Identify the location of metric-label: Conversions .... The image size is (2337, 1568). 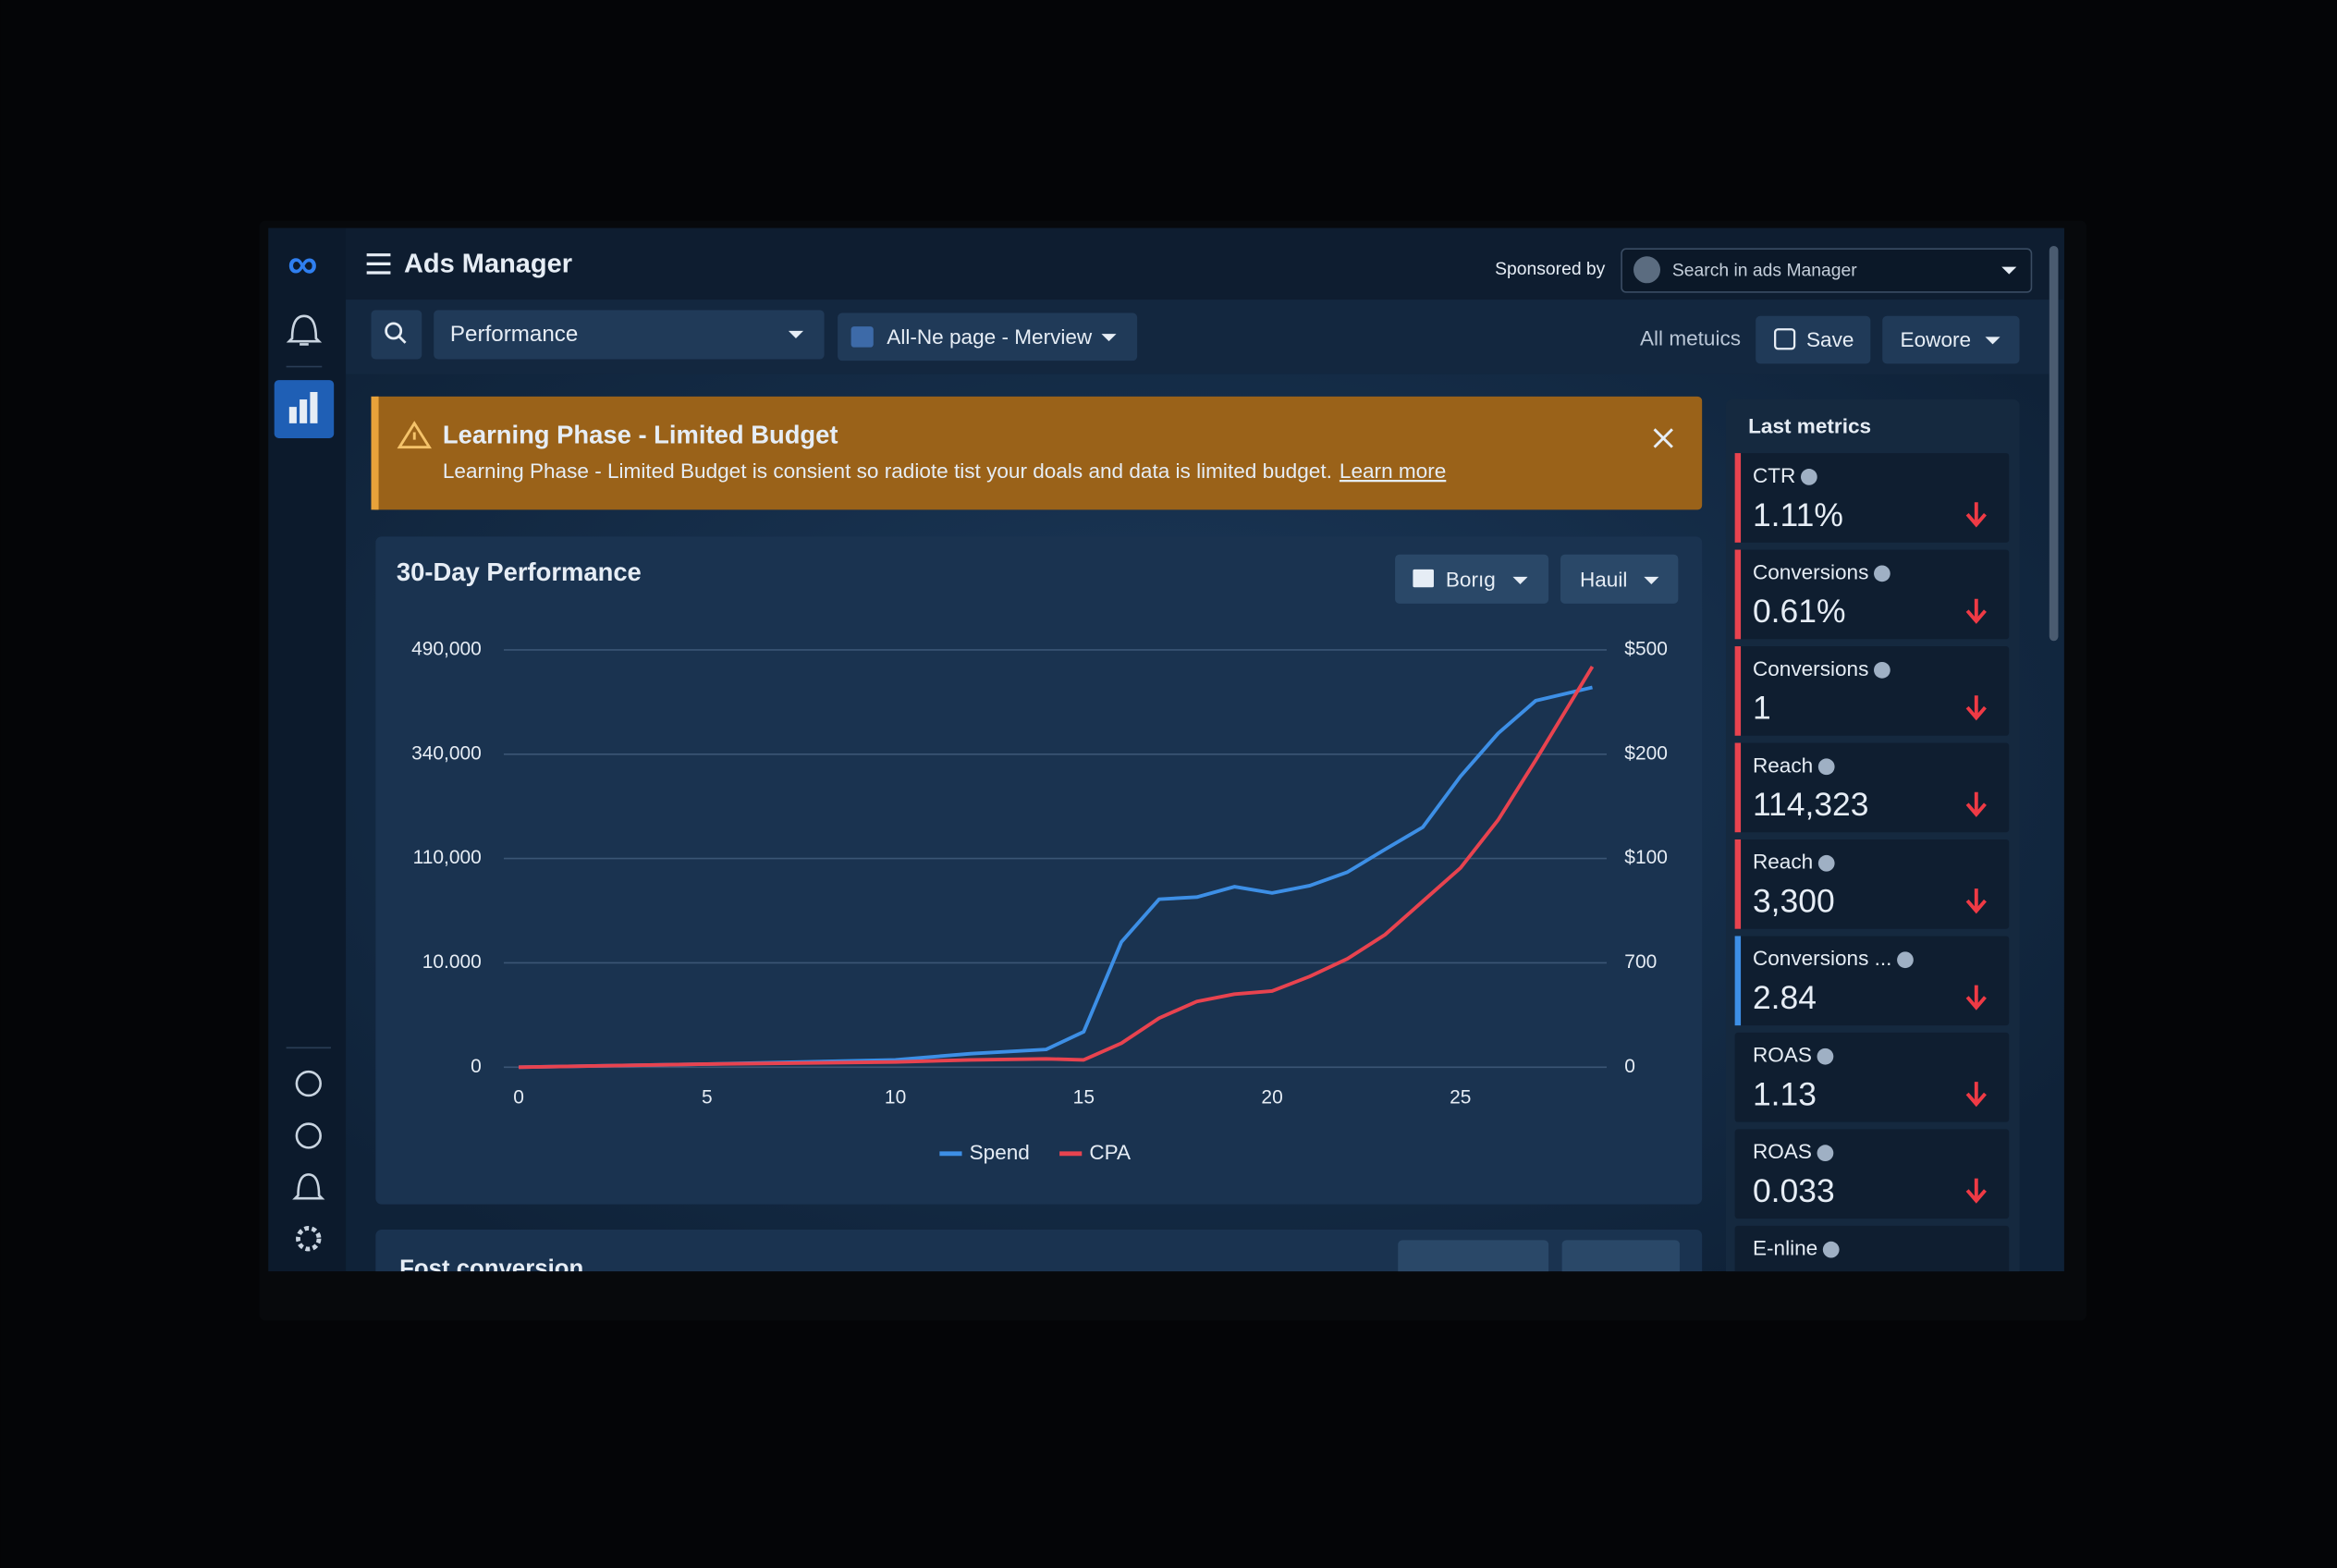
(1822, 959).